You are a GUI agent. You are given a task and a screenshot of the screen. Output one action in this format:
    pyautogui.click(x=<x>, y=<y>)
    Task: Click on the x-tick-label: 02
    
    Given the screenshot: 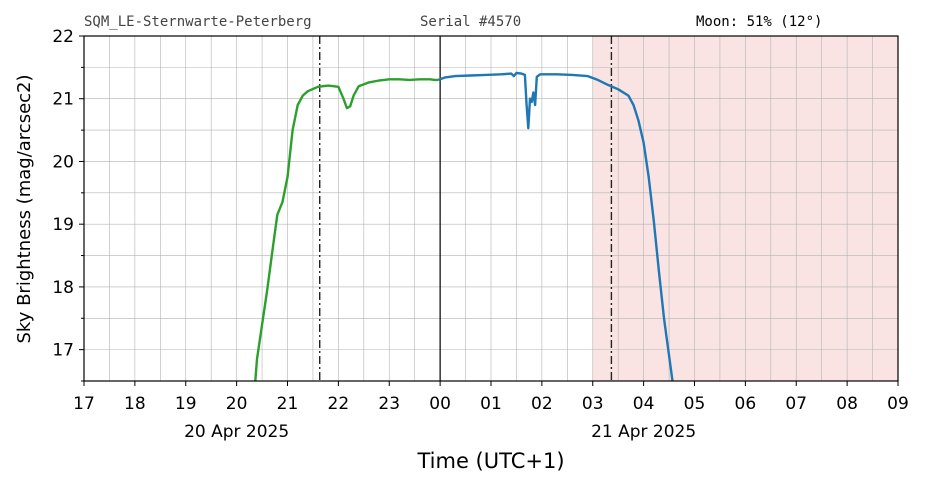 What is the action you would take?
    pyautogui.click(x=542, y=404)
    